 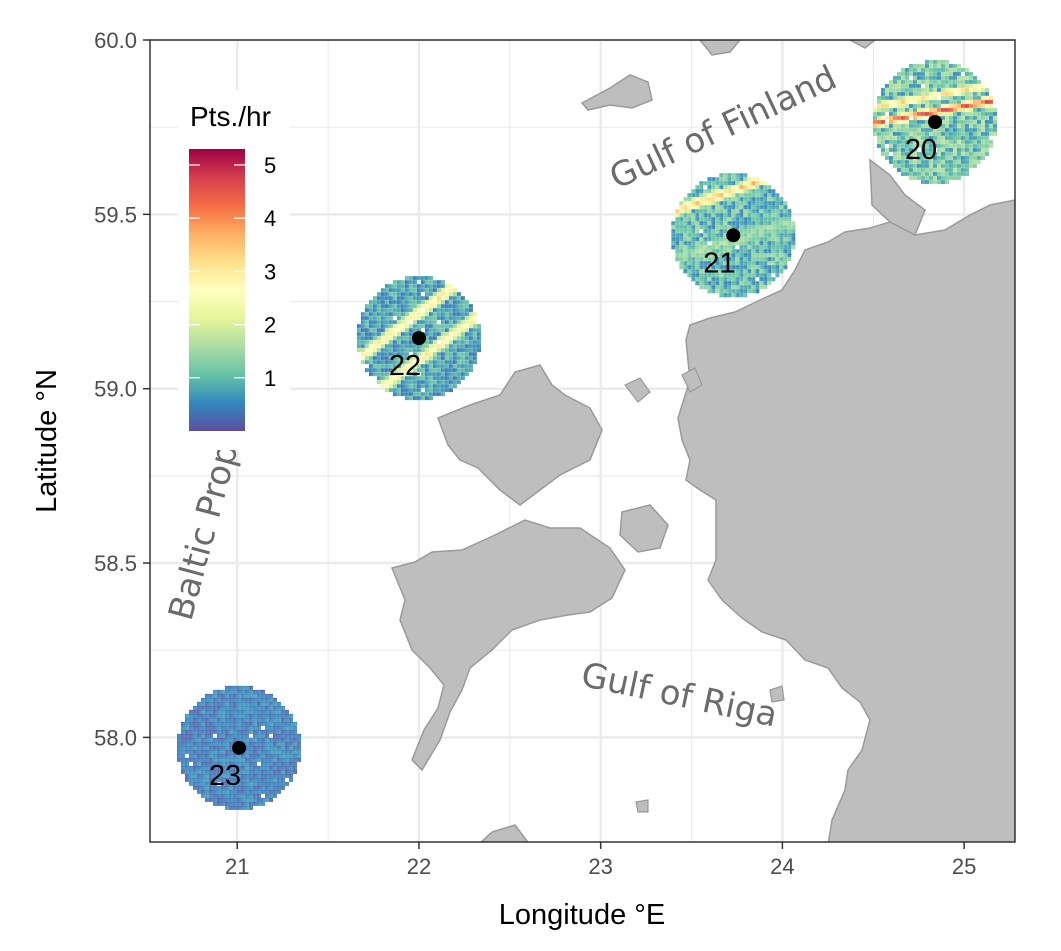 I want to click on y-tick-label: 60.0, so click(x=115, y=40).